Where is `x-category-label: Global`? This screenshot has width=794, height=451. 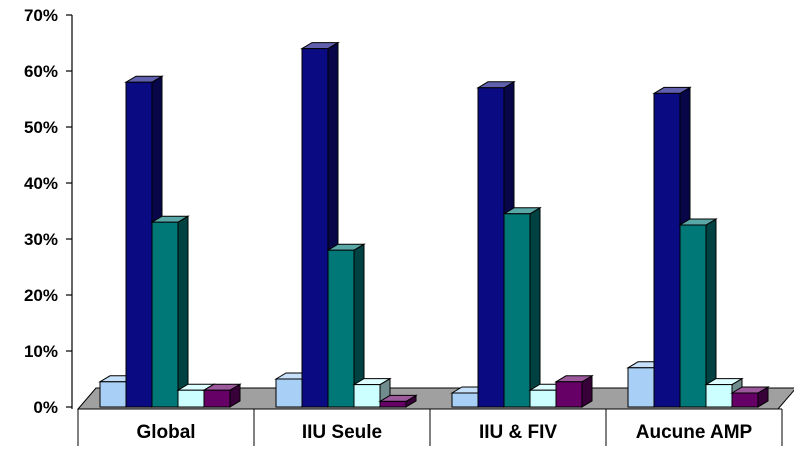
x-category-label: Global is located at coordinates (165, 432).